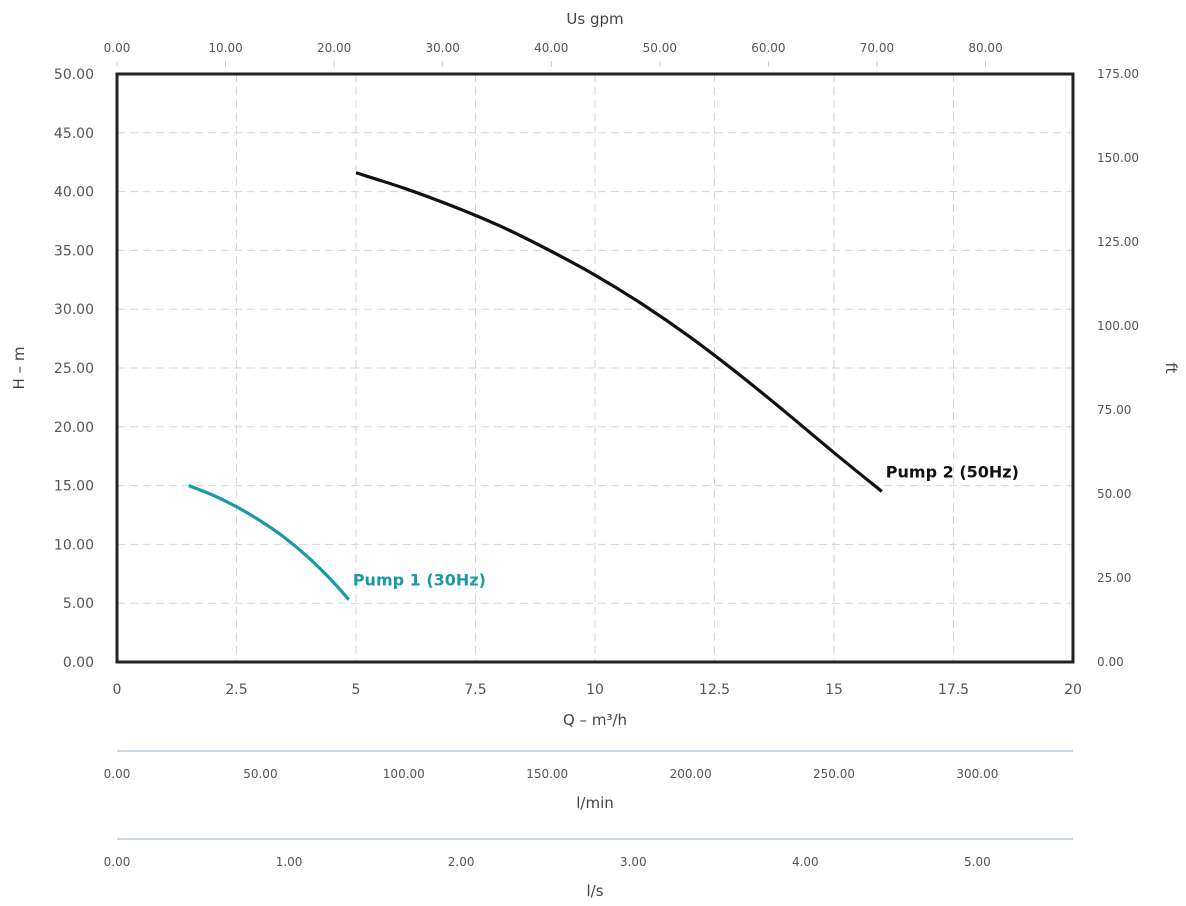 The image size is (1186, 906). What do you see at coordinates (595, 720) in the screenshot?
I see `x-axis-title: Q – m³/h` at bounding box center [595, 720].